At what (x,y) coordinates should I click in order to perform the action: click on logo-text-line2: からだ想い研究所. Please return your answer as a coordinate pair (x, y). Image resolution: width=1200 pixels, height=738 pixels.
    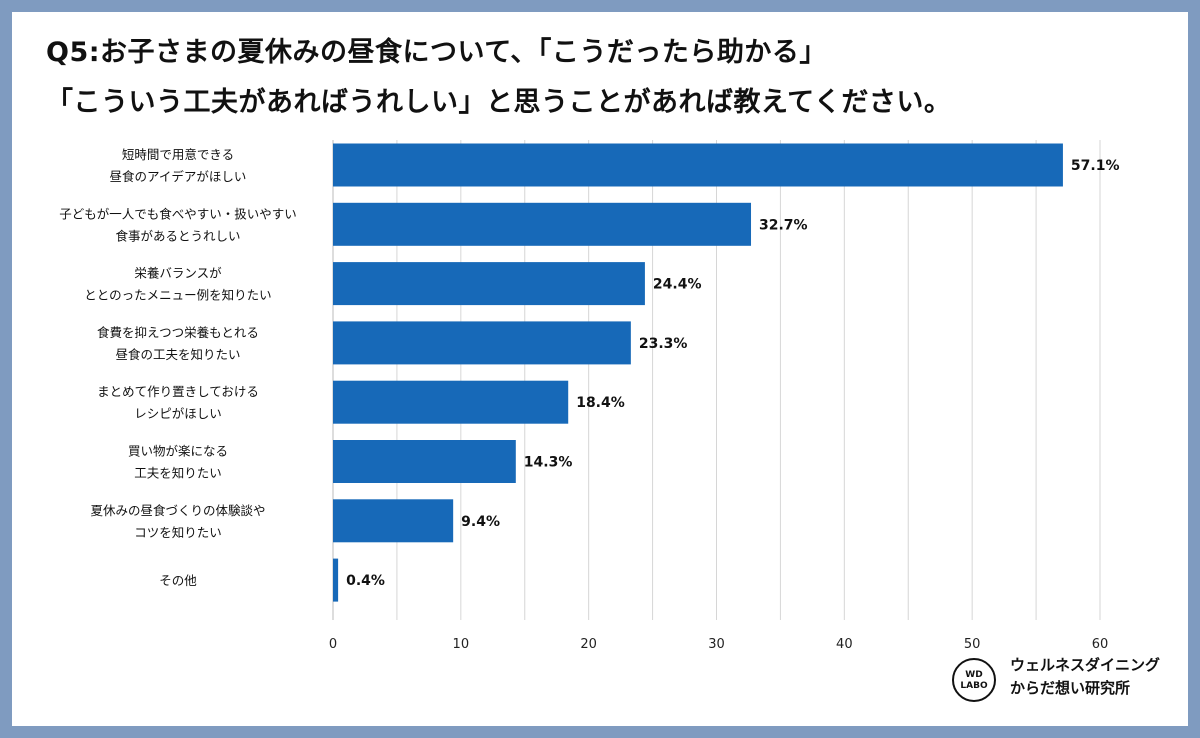
    Looking at the image, I should click on (1070, 688).